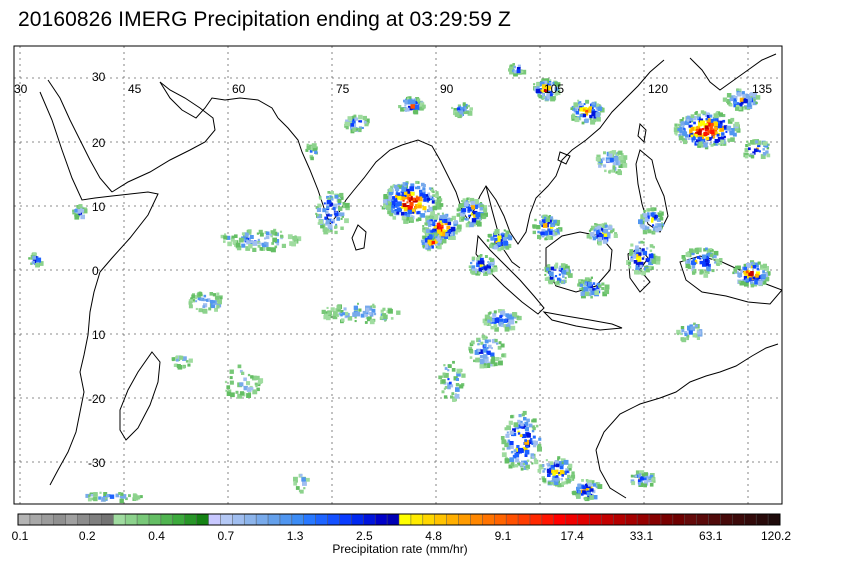 The image size is (865, 571). What do you see at coordinates (776, 536) in the screenshot?
I see `colorbar-tick-label: 120.2` at bounding box center [776, 536].